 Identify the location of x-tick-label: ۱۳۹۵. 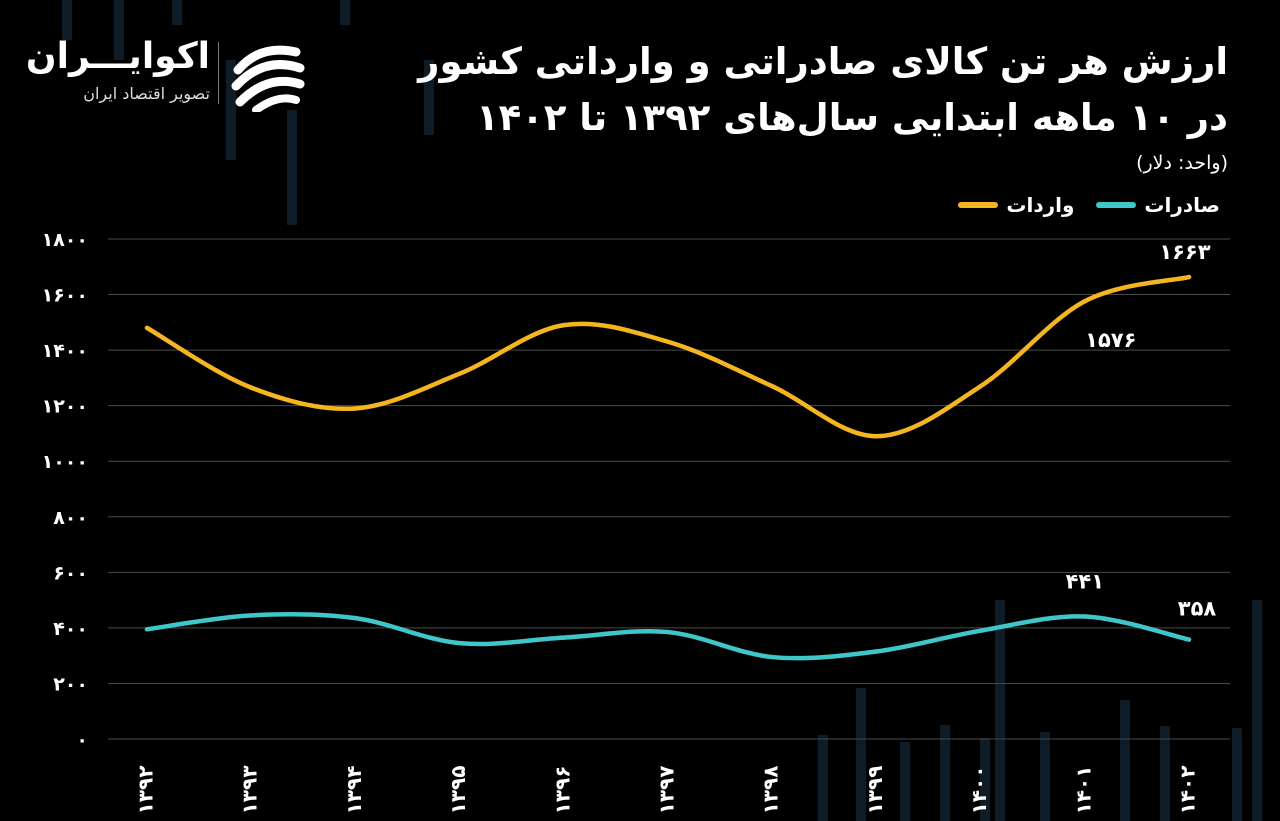
(458, 790).